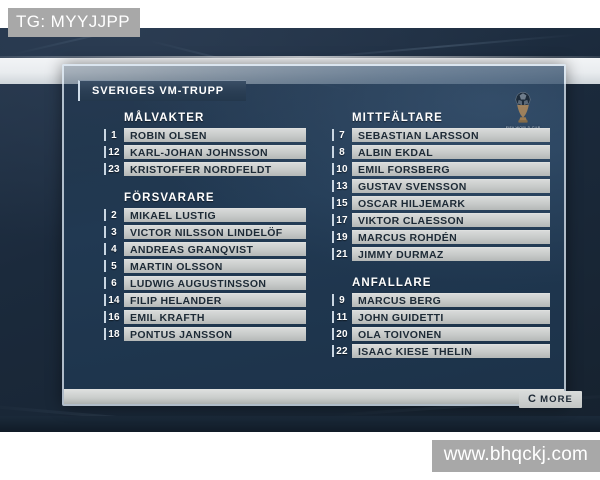 This screenshot has width=600, height=480. Describe the element at coordinates (314, 396) in the screenshot. I see `panel-footer-bar` at that location.